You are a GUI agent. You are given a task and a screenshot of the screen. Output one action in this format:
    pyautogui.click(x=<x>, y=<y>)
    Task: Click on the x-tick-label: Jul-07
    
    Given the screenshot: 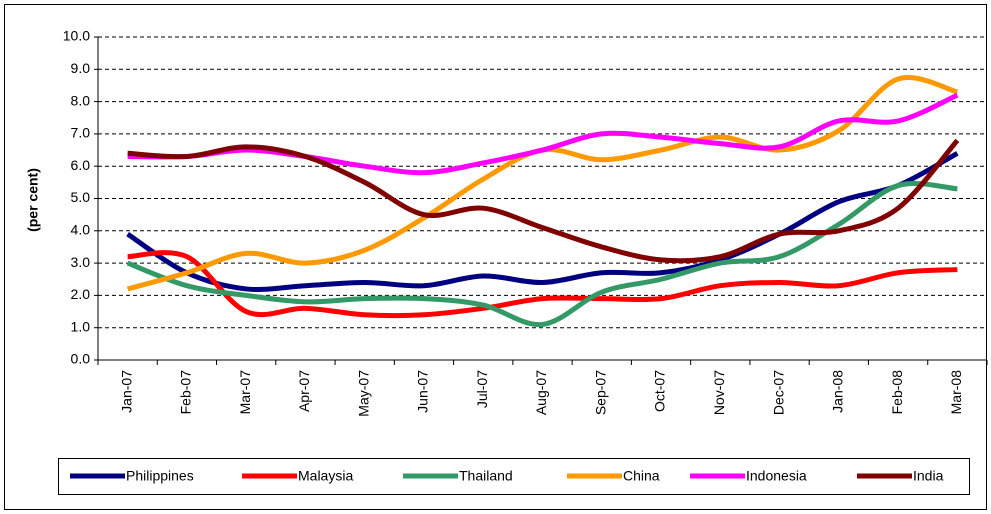 What is the action you would take?
    pyautogui.click(x=482, y=389)
    